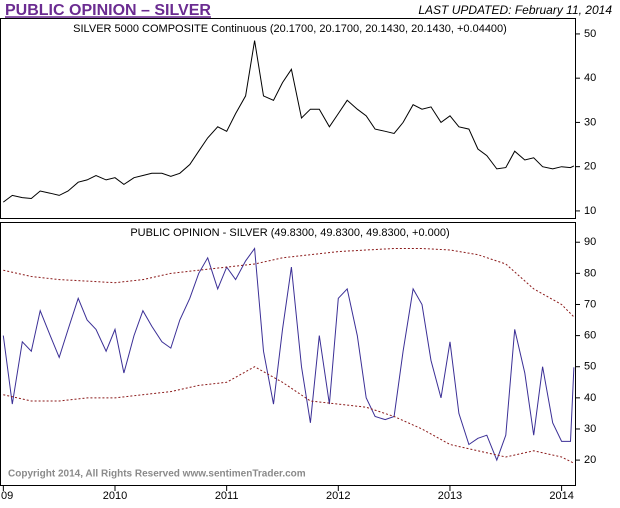 This screenshot has width=620, height=508. Describe the element at coordinates (515, 10) in the screenshot. I see `last-updated: LAST UPDATED: February 11, 2014` at that location.